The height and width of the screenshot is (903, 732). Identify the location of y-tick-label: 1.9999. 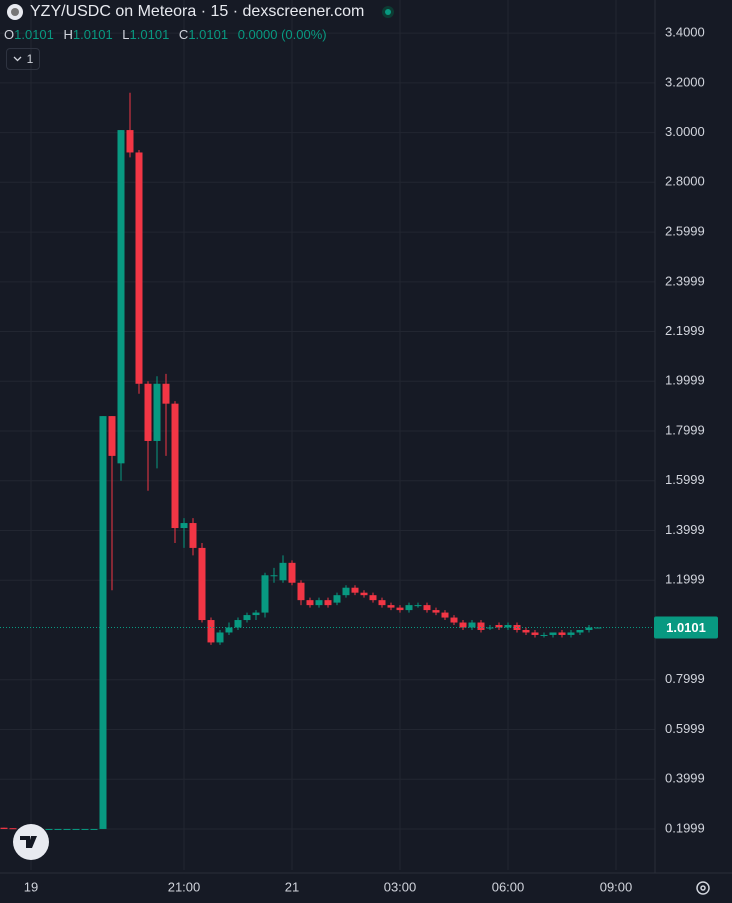
(685, 380).